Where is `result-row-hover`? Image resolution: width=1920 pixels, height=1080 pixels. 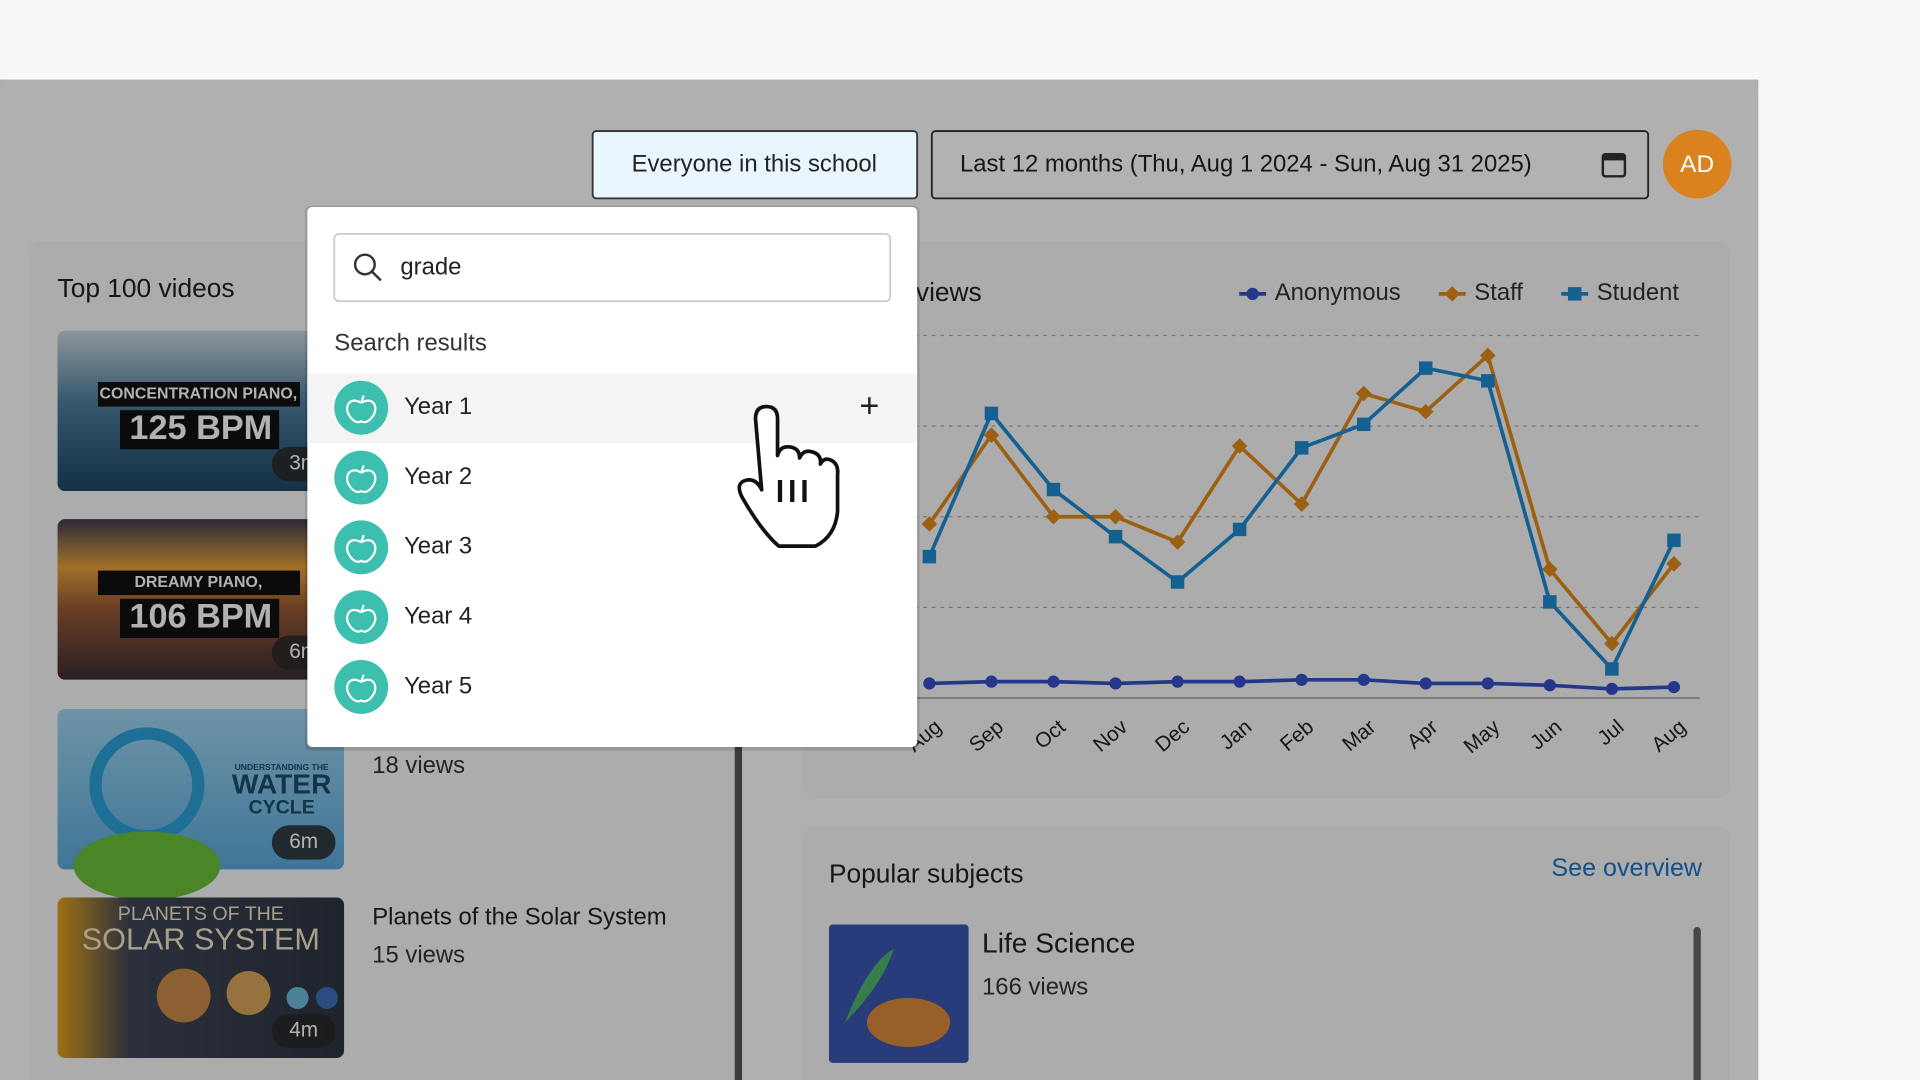 result-row-hover is located at coordinates (612, 408).